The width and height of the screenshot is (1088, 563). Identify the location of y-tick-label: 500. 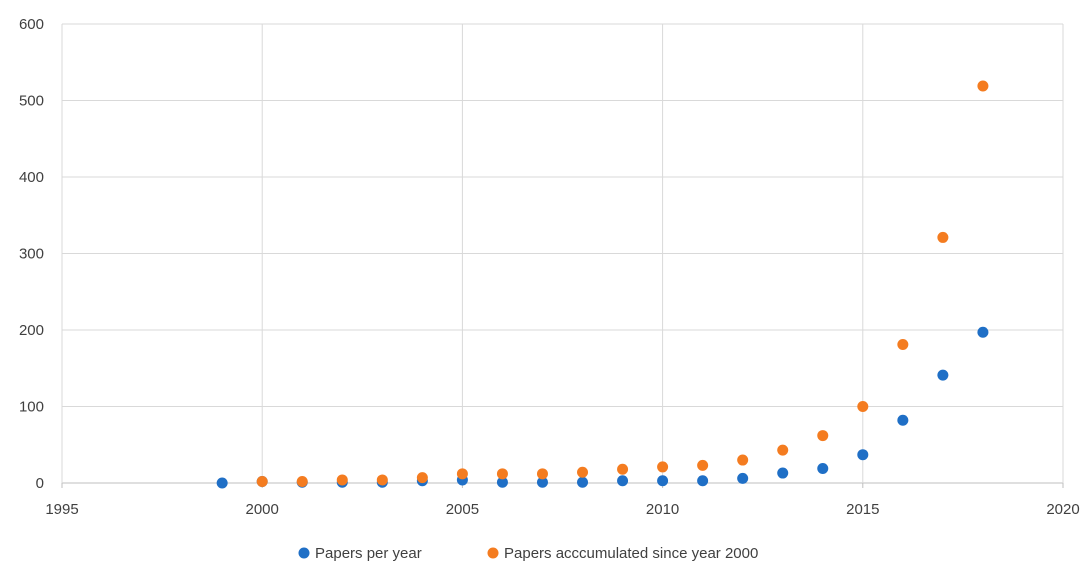
(31, 101).